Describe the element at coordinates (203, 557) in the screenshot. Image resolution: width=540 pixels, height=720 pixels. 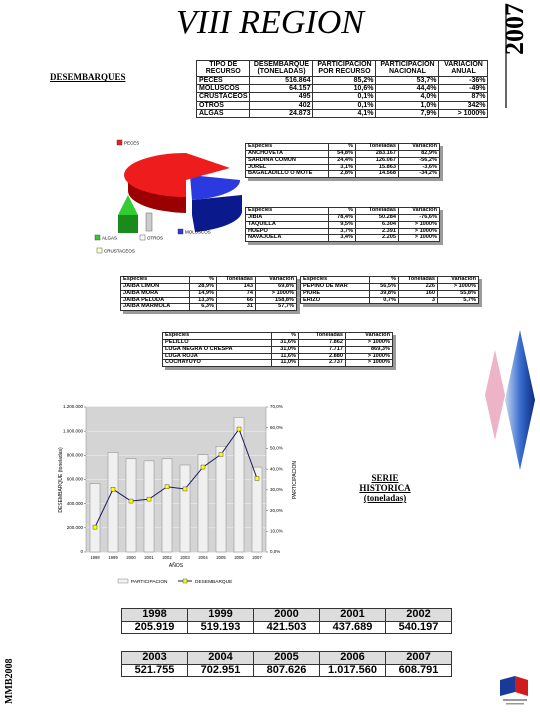
I see `x-tick-label: 2004` at that location.